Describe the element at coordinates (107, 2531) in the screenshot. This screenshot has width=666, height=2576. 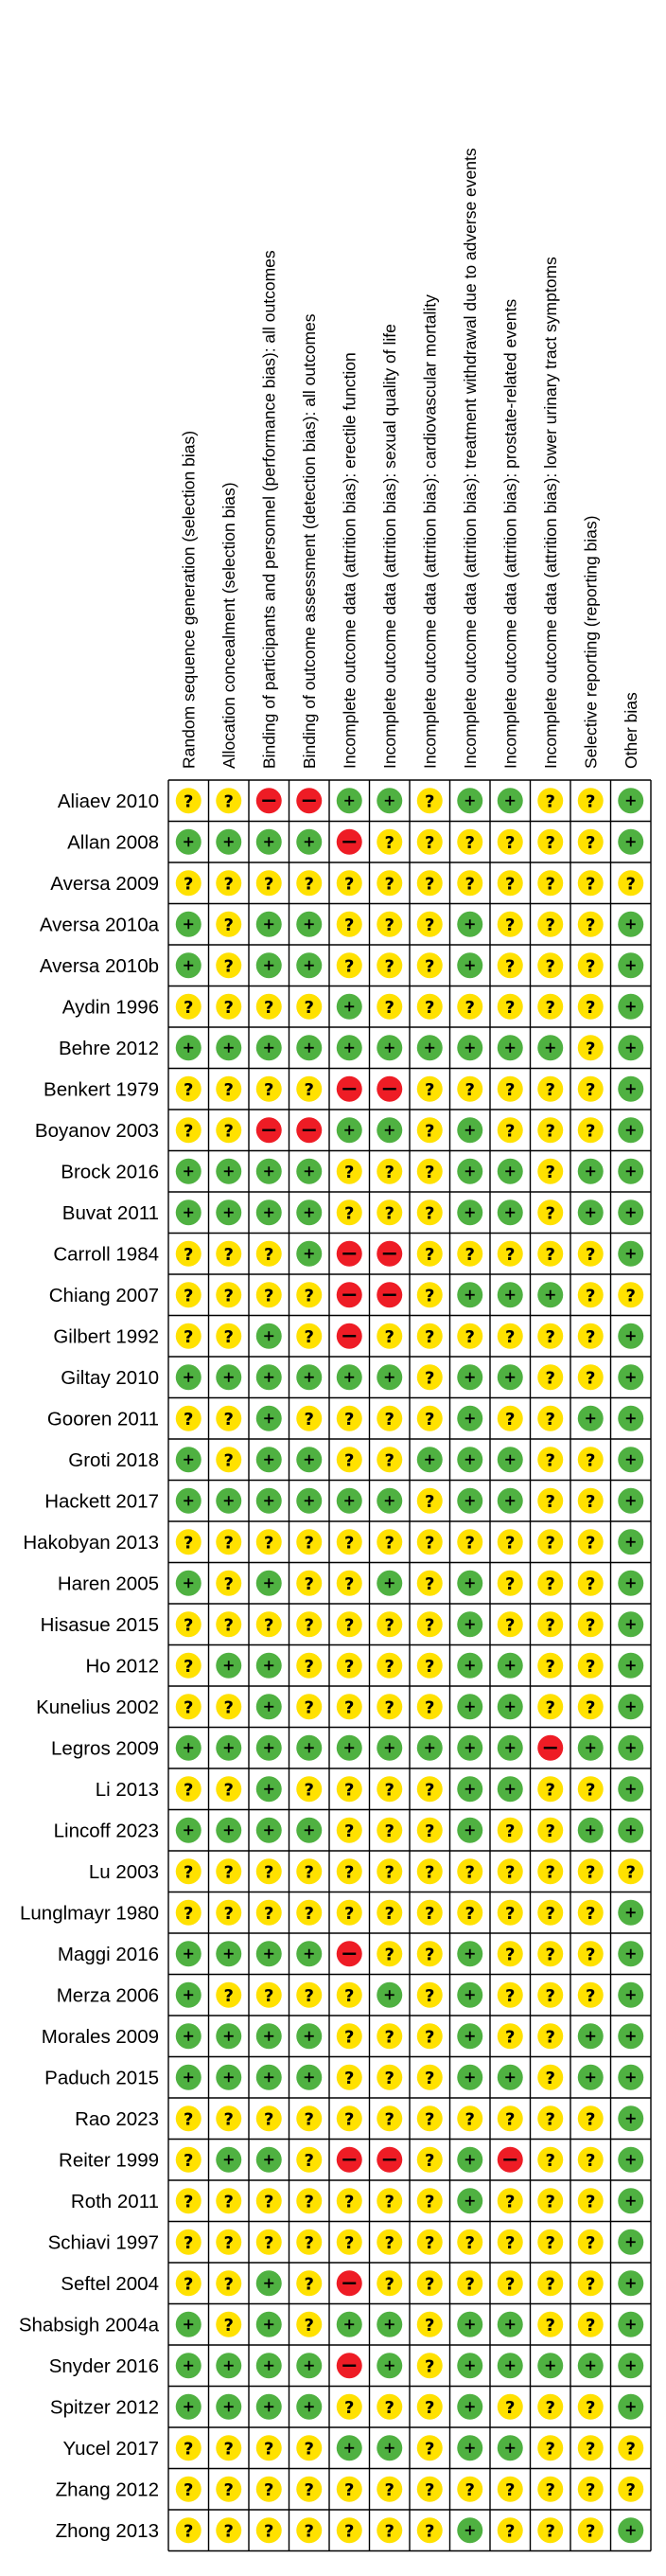
I see `study-label: Zhong 2013` at that location.